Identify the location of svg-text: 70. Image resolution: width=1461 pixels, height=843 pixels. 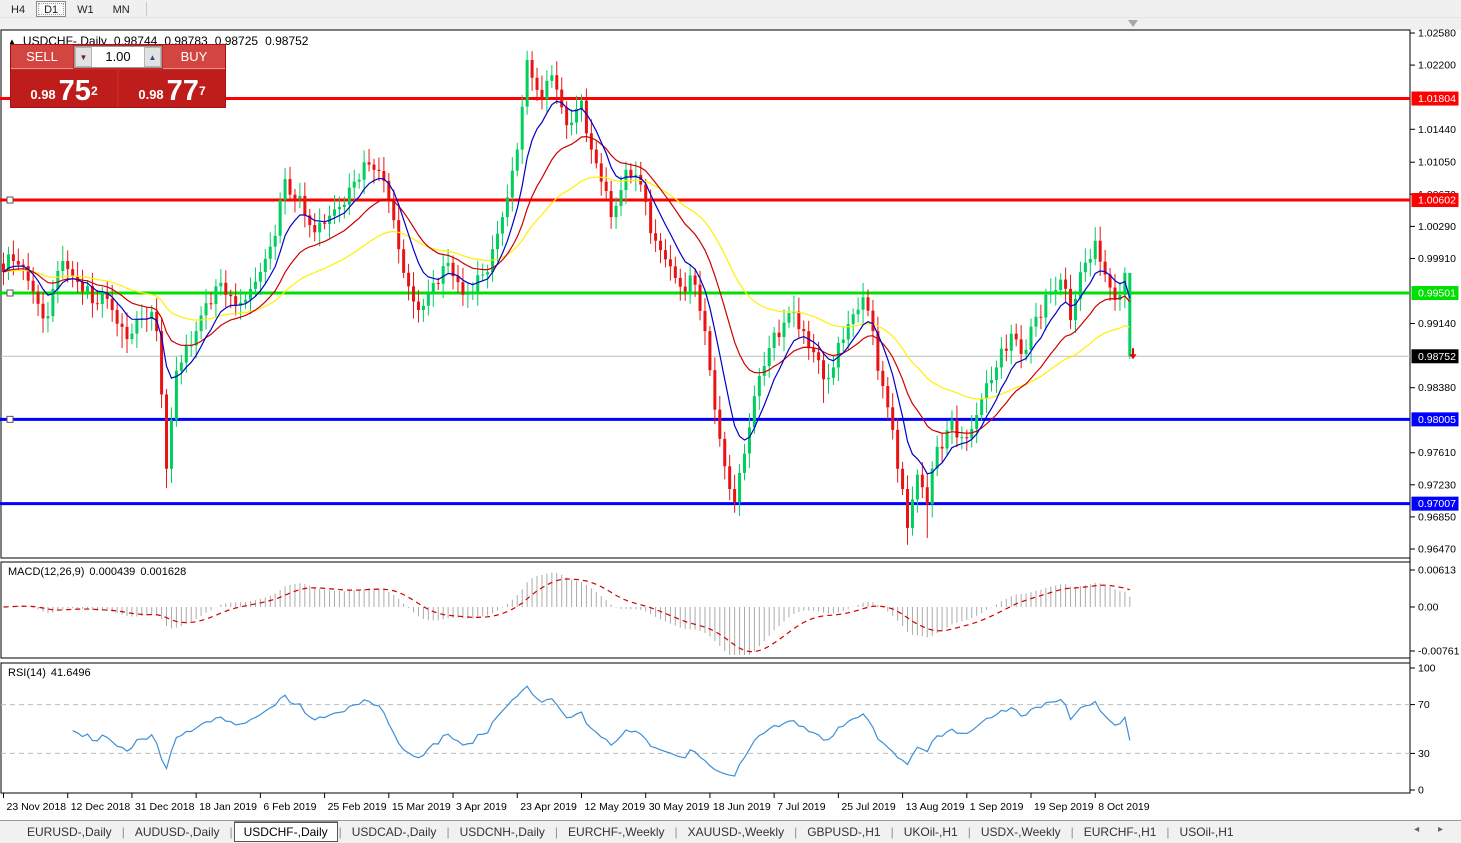
(1424, 705).